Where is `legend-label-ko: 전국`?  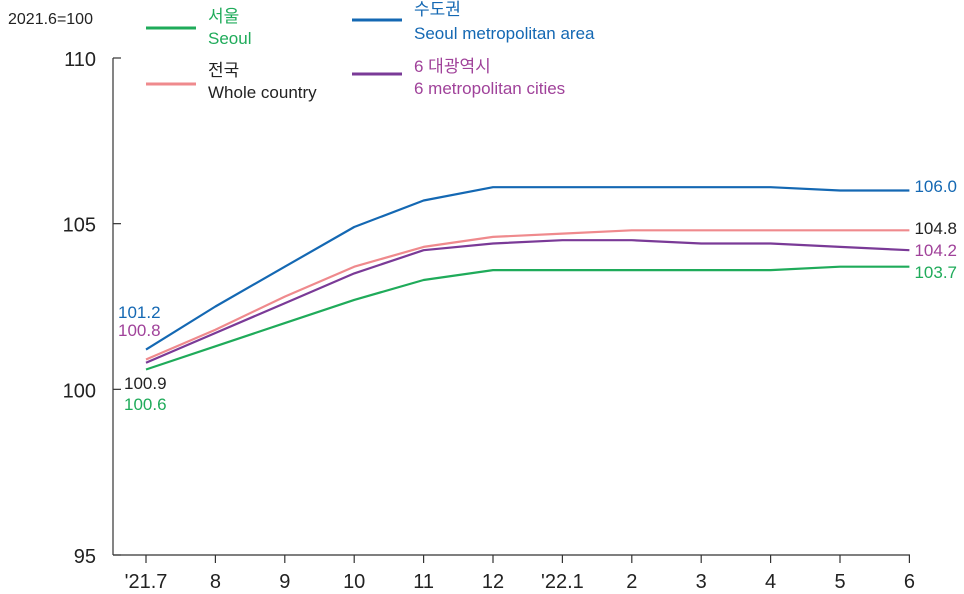 legend-label-ko: 전국 is located at coordinates (223, 70).